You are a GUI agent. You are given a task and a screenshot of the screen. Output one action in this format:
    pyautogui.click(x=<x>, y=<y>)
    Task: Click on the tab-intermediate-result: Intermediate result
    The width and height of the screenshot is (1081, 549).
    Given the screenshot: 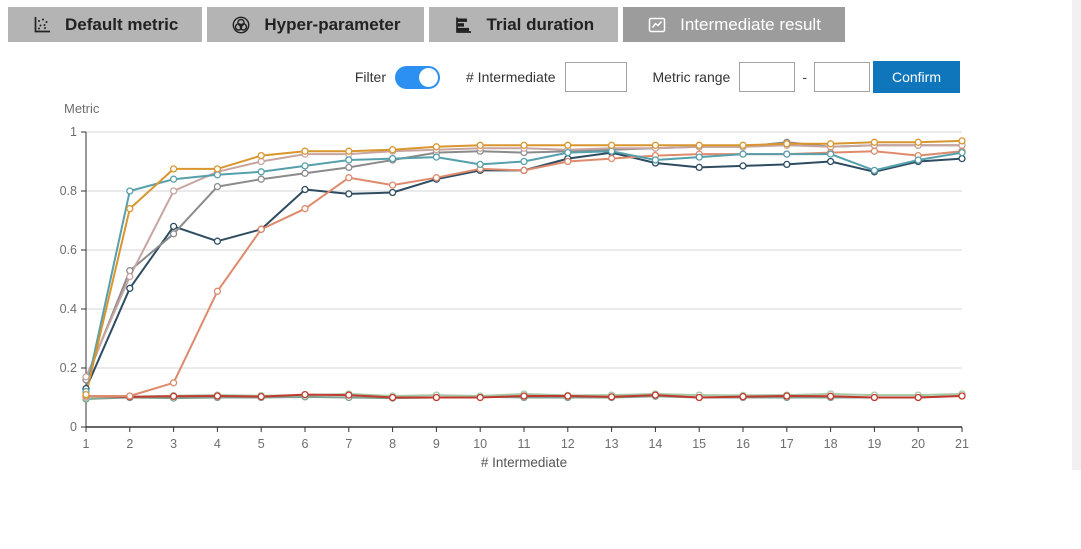 What is the action you would take?
    pyautogui.click(x=734, y=24)
    